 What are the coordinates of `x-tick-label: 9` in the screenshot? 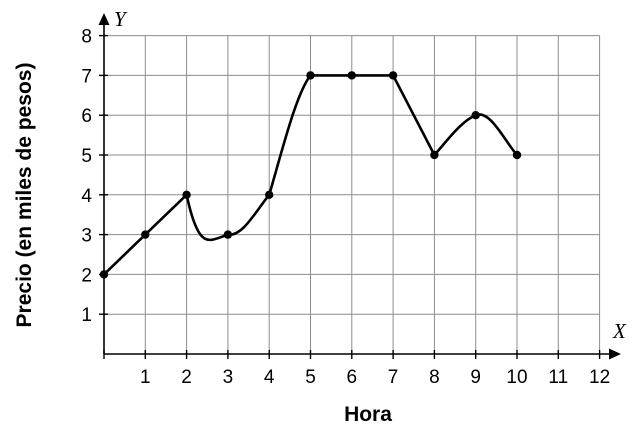 It's located at (475, 377).